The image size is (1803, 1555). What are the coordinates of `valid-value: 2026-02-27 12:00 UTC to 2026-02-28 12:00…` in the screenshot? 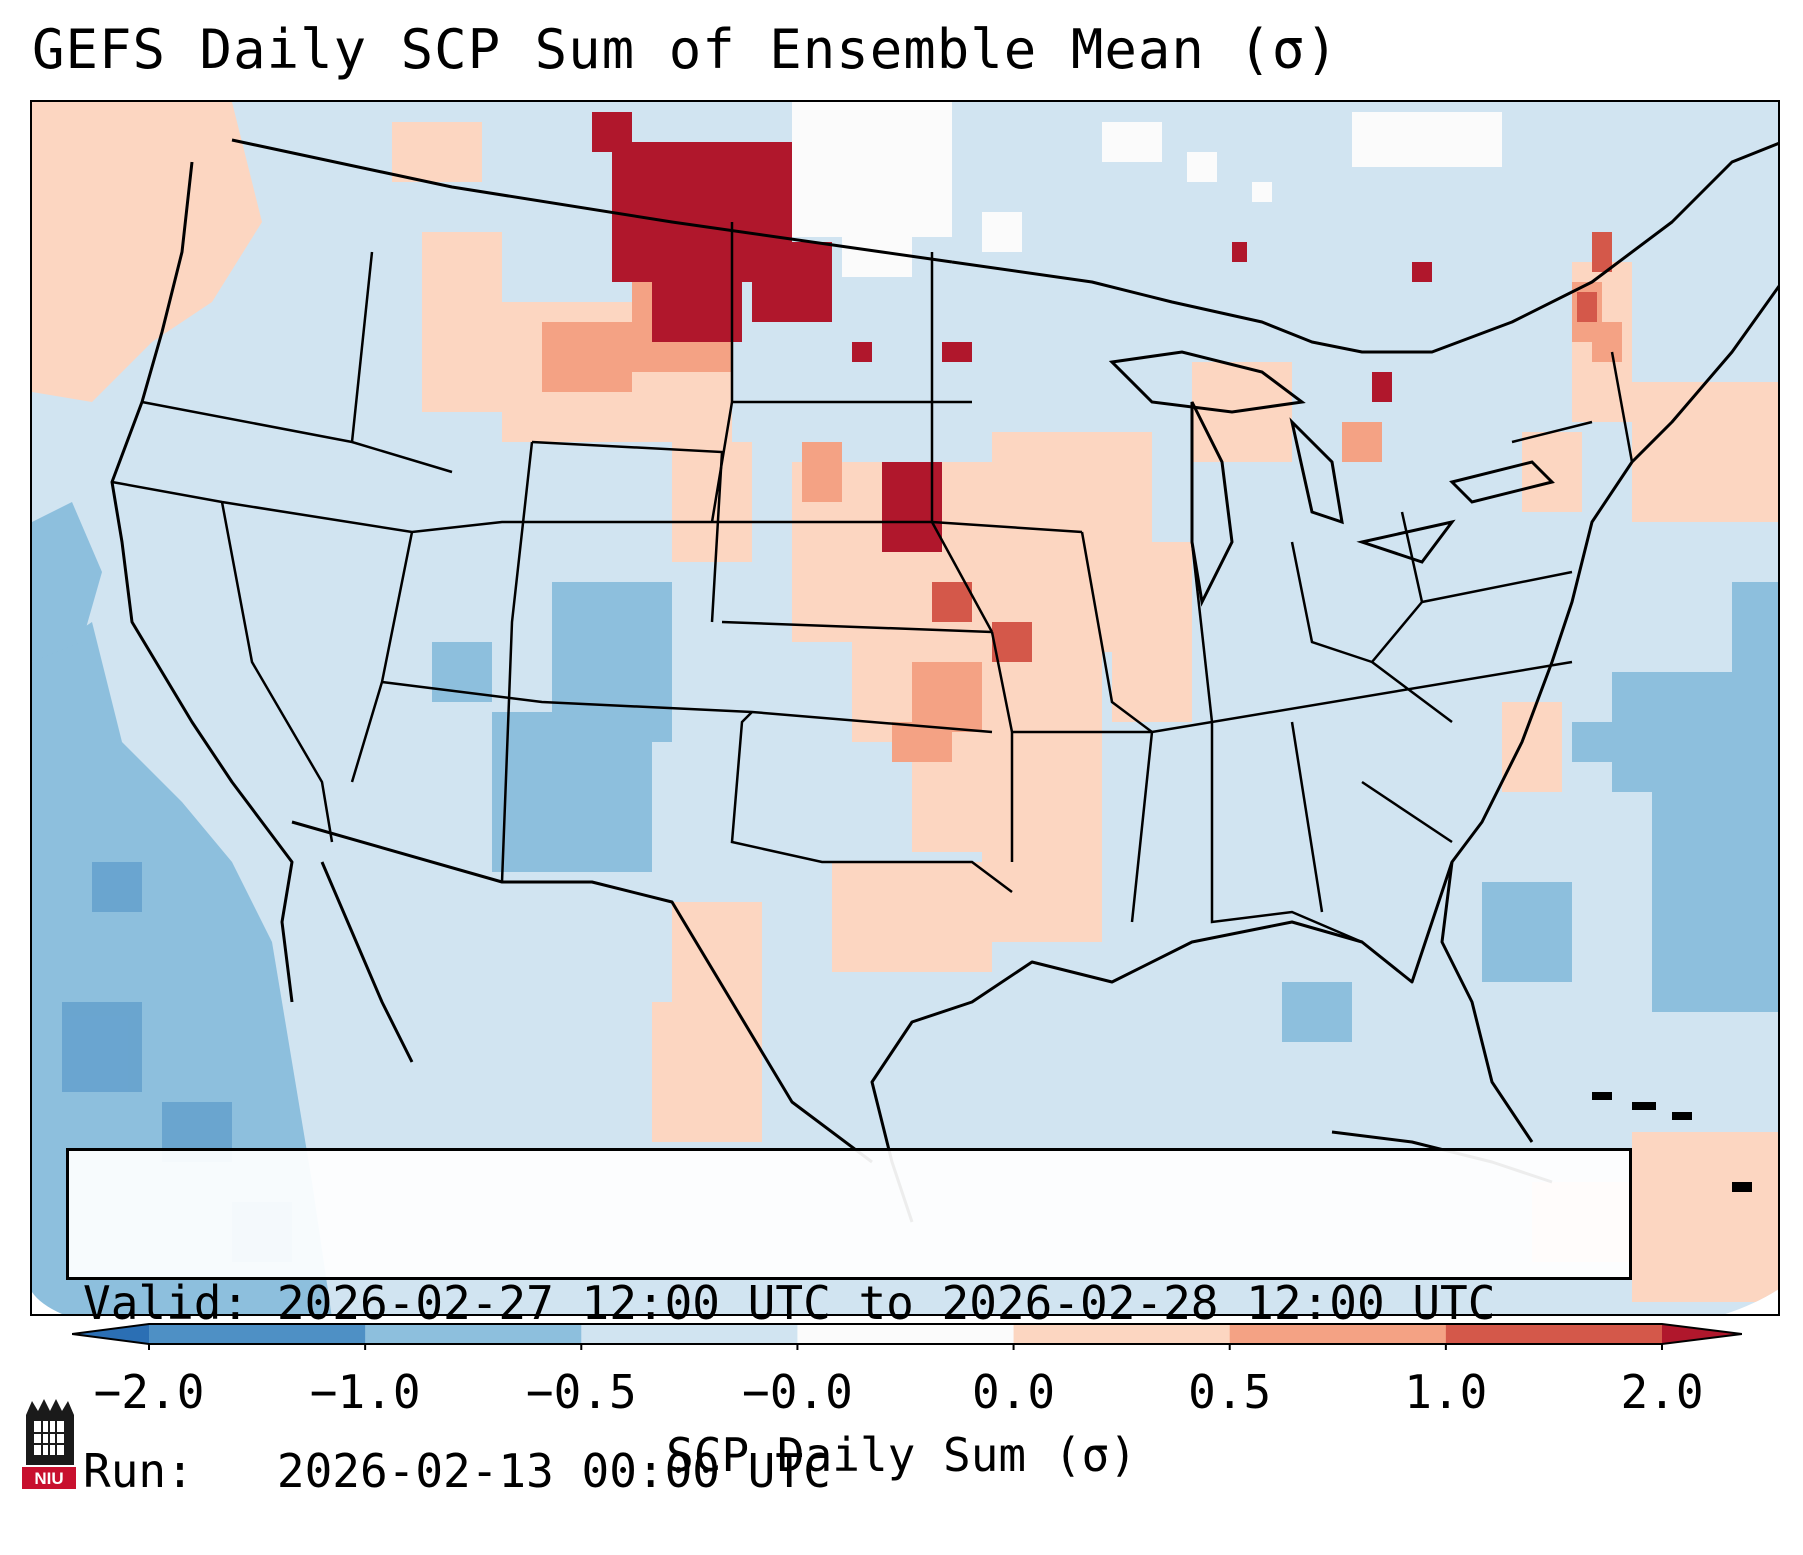 It's located at (886, 1303).